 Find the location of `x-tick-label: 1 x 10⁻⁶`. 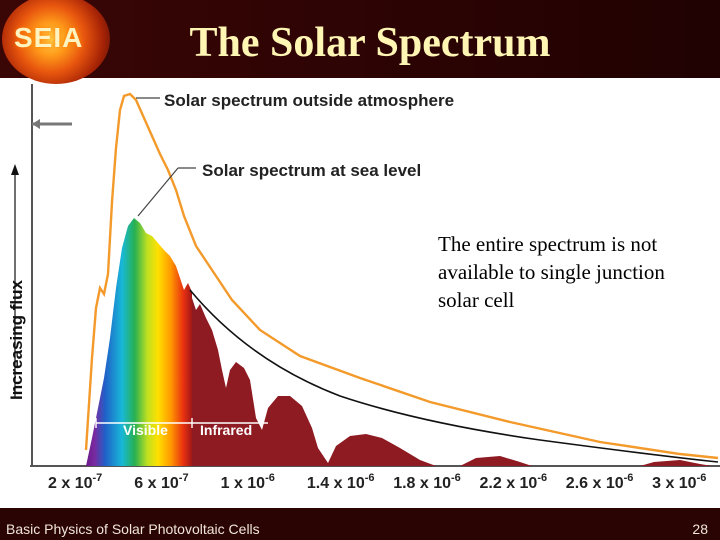

x-tick-label: 1 x 10⁻⁶ is located at coordinates (248, 482).